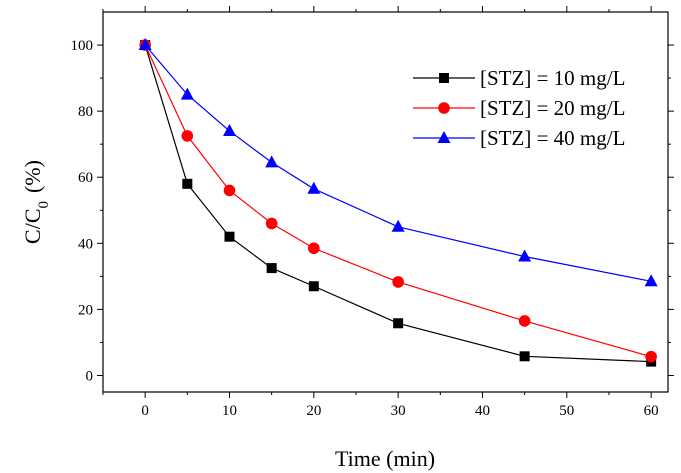  What do you see at coordinates (313, 411) in the screenshot?
I see `x-tick-label: 20` at bounding box center [313, 411].